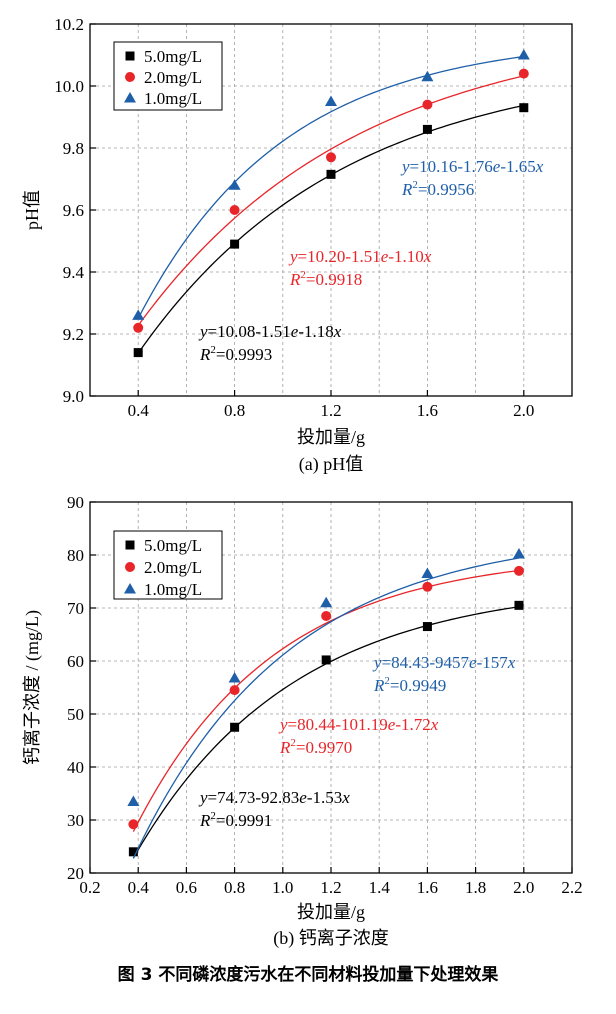 The image size is (616, 1014). What do you see at coordinates (69, 86) in the screenshot?
I see `y-tick-label: 10.0` at bounding box center [69, 86].